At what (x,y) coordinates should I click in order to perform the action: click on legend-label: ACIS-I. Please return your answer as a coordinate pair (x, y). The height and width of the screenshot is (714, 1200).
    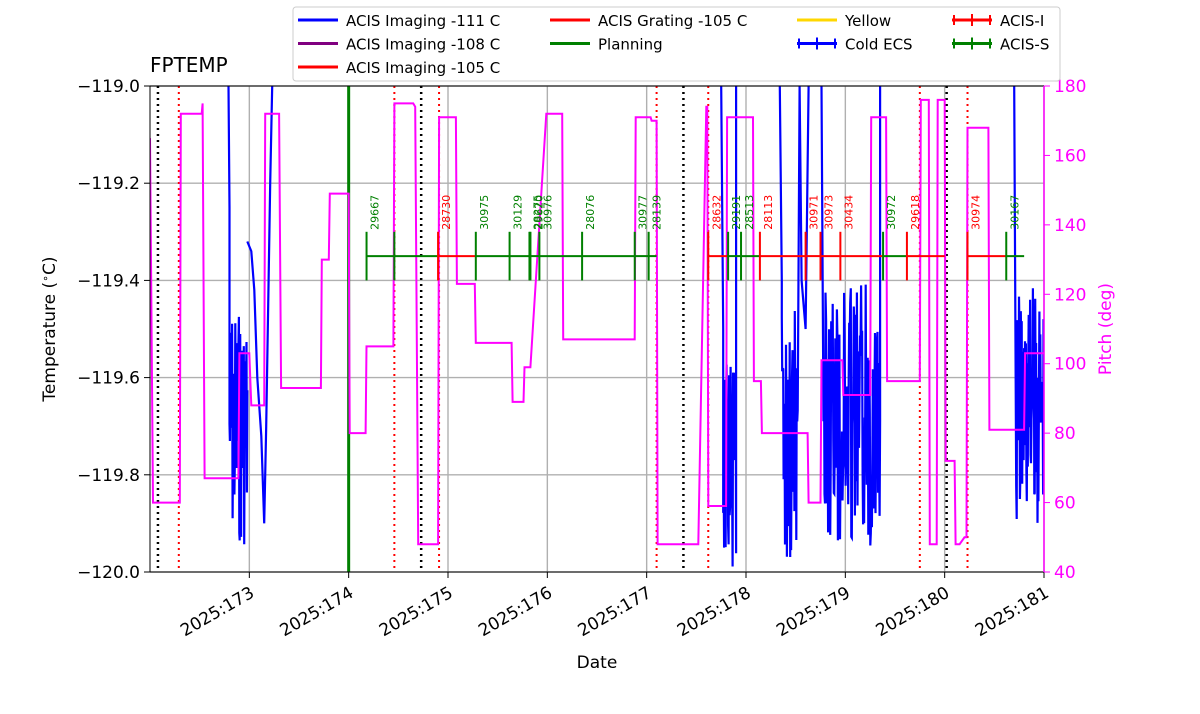
    Looking at the image, I should click on (1022, 21).